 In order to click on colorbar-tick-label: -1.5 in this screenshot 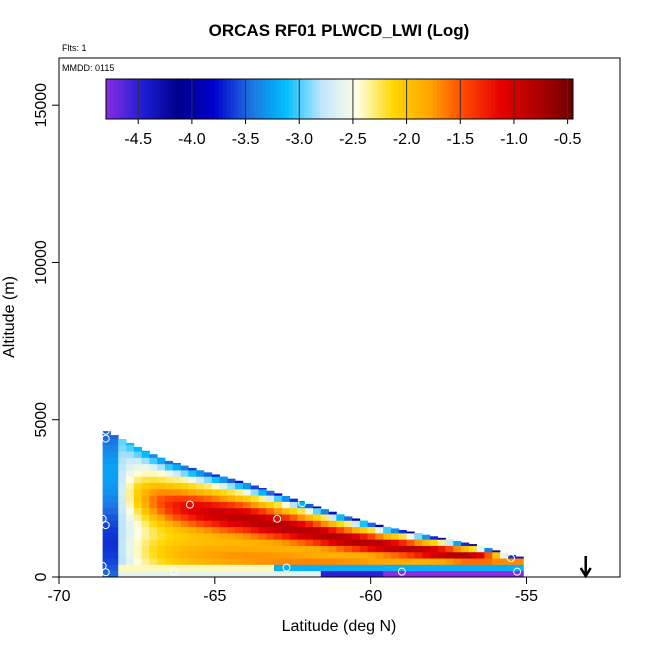, I will do `click(460, 139)`.